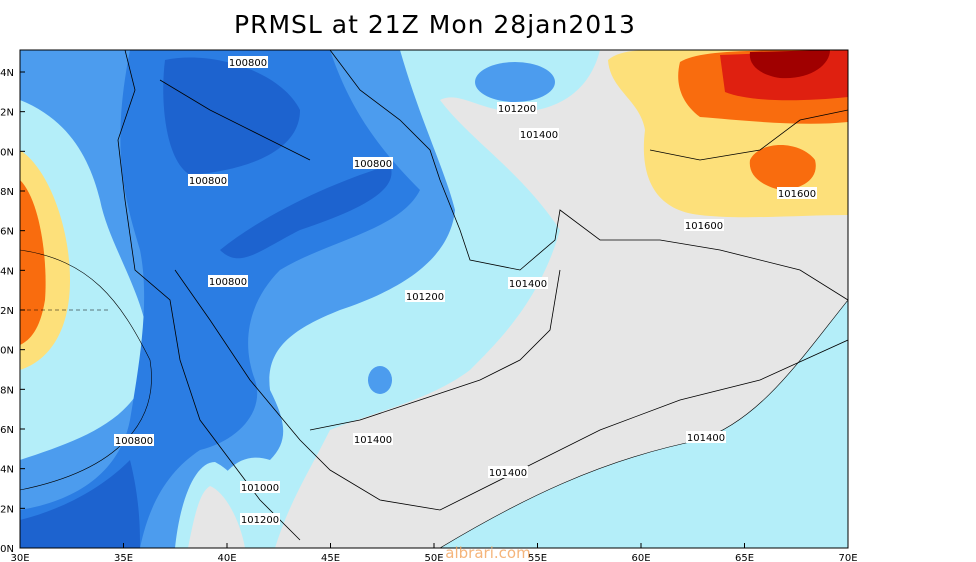 The image size is (976, 562). Describe the element at coordinates (640, 557) in the screenshot. I see `x-axis-label: 60E` at that location.